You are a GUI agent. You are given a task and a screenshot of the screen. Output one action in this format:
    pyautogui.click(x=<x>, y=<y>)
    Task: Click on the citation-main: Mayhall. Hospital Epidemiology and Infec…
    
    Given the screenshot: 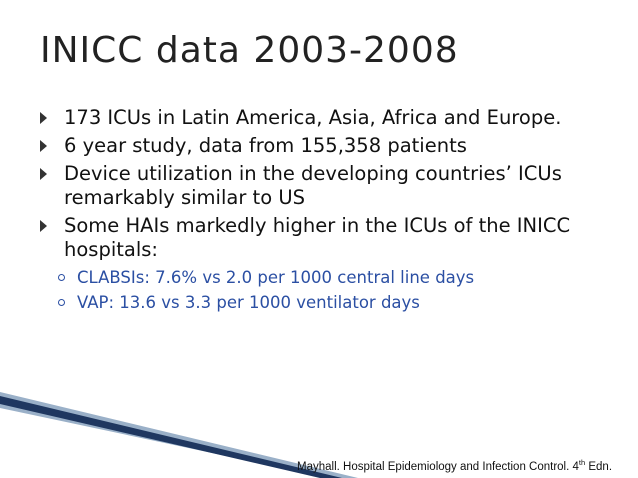 What is the action you would take?
    pyautogui.click(x=438, y=466)
    